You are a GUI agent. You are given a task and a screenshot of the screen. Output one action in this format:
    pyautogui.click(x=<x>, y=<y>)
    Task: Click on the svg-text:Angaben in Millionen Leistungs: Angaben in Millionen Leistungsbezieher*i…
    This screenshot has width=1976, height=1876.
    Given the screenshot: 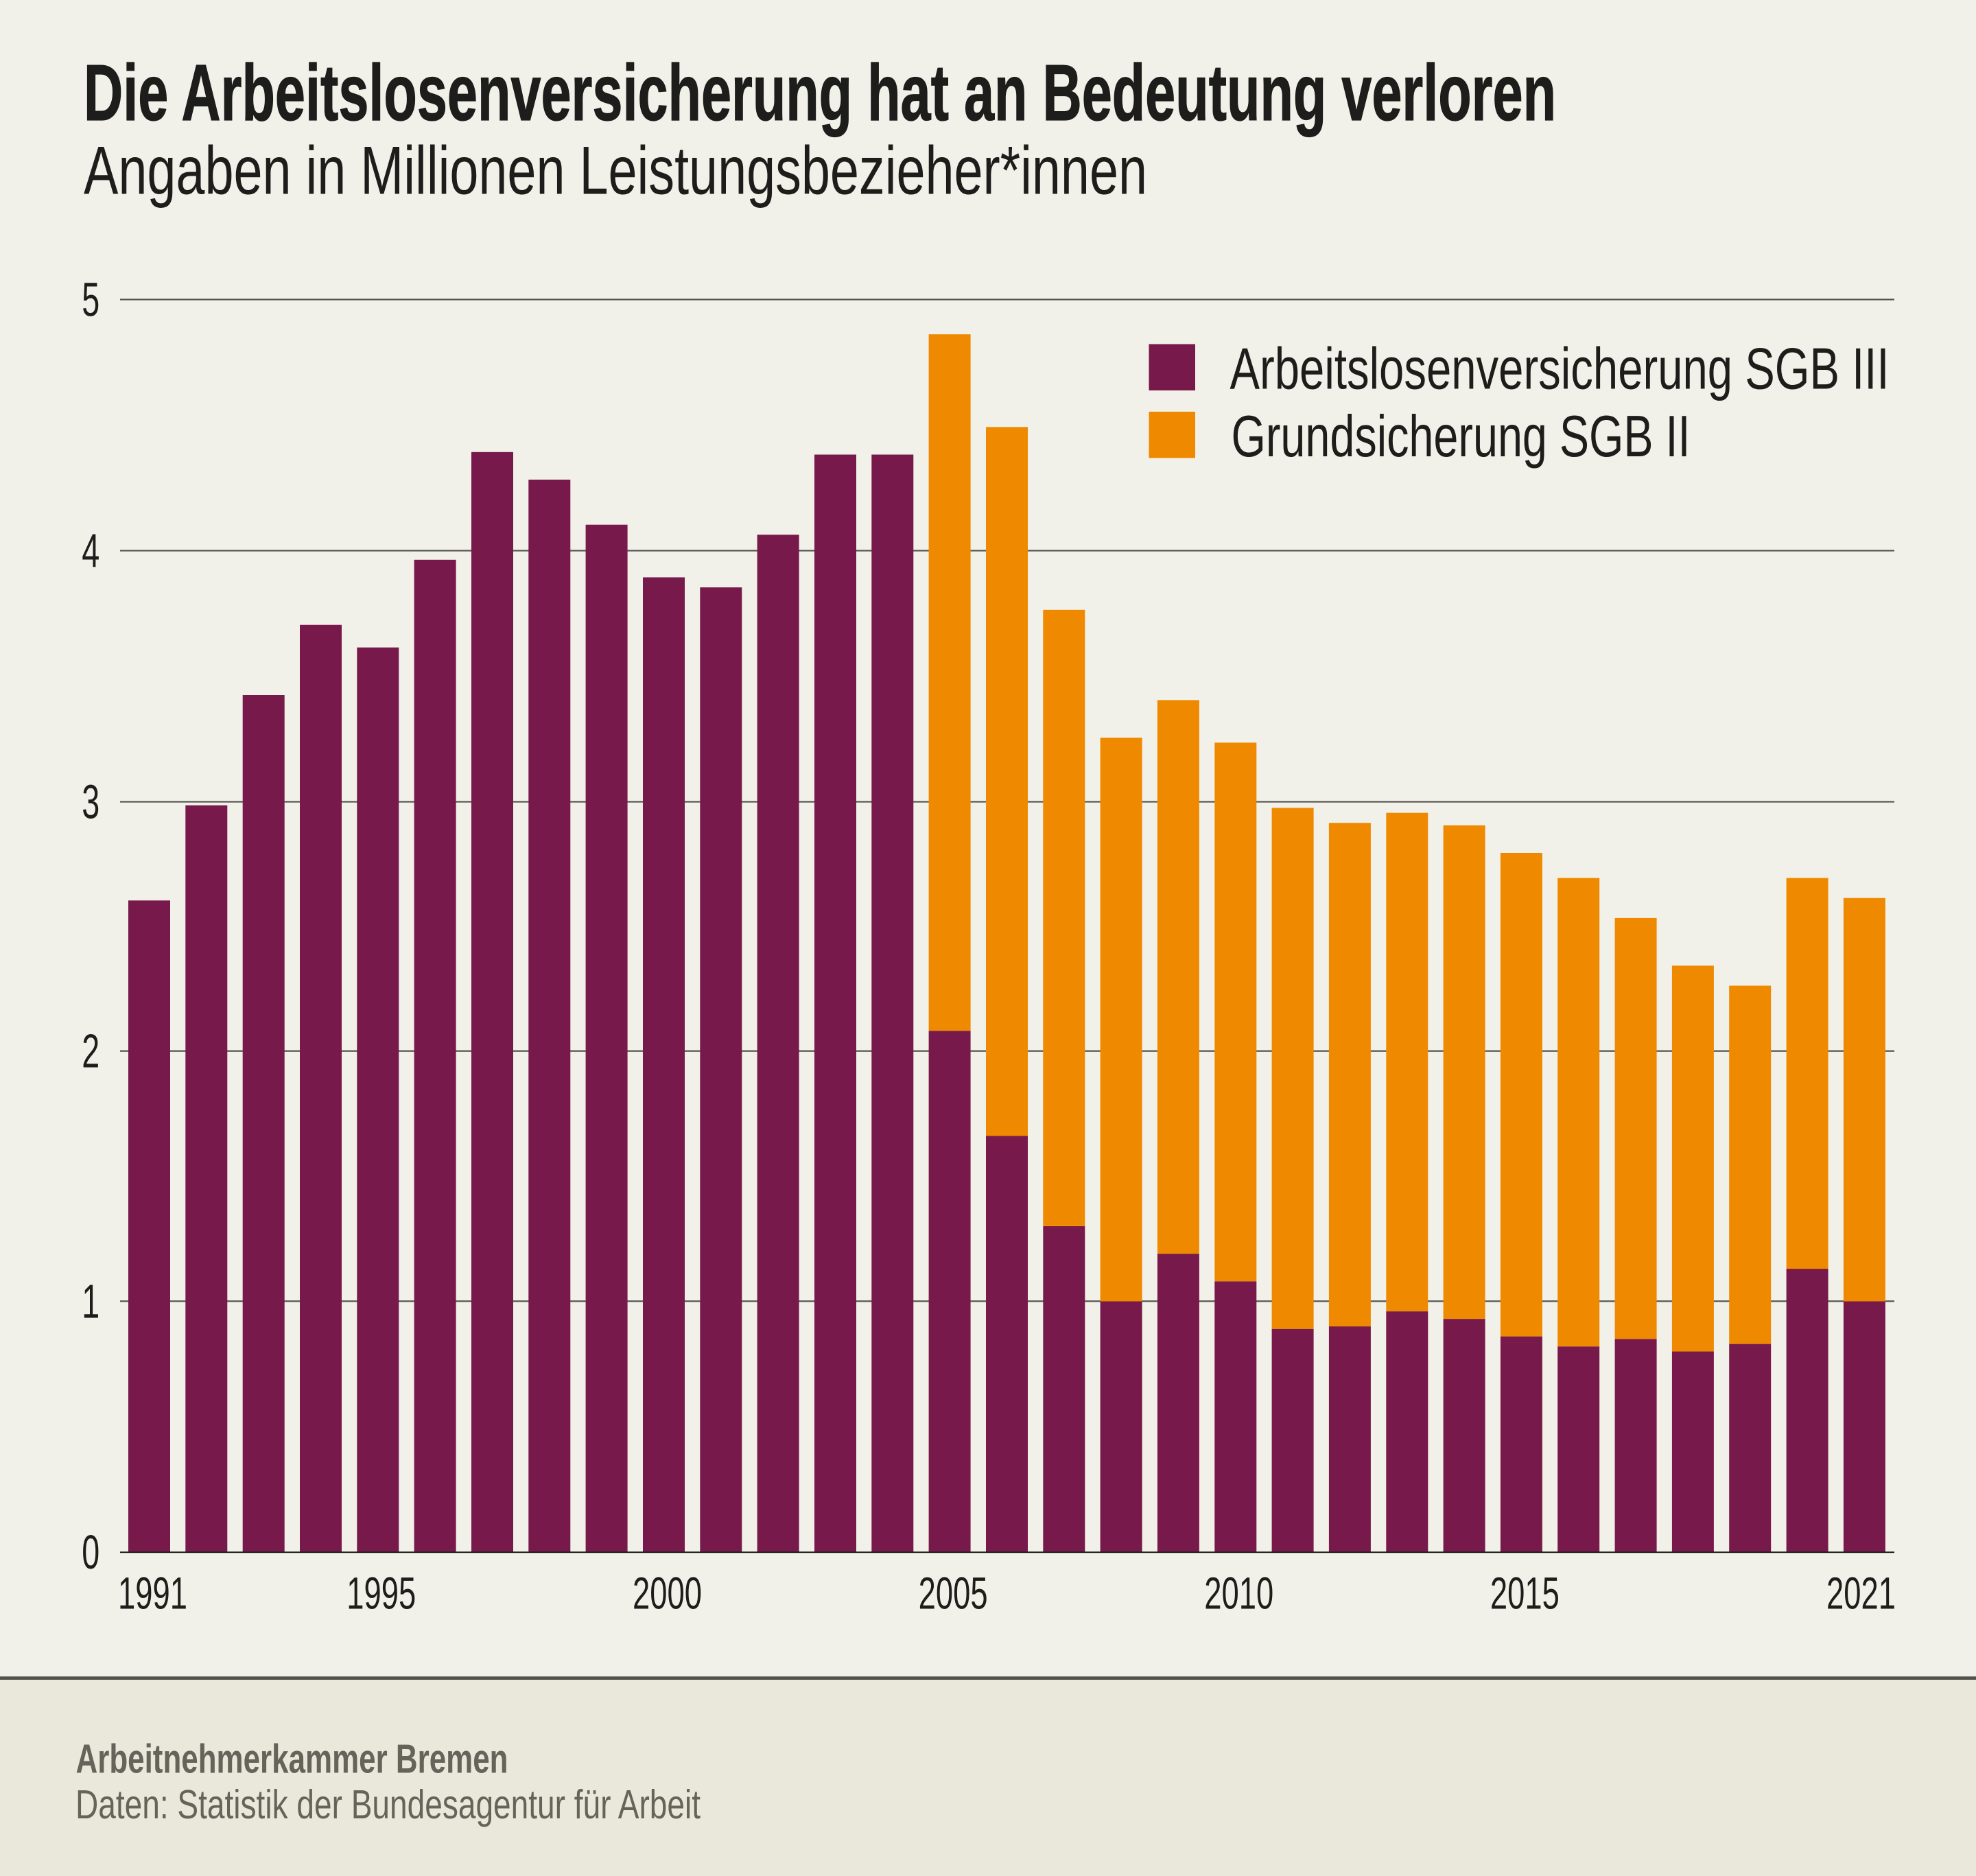 What is the action you would take?
    pyautogui.click(x=615, y=171)
    